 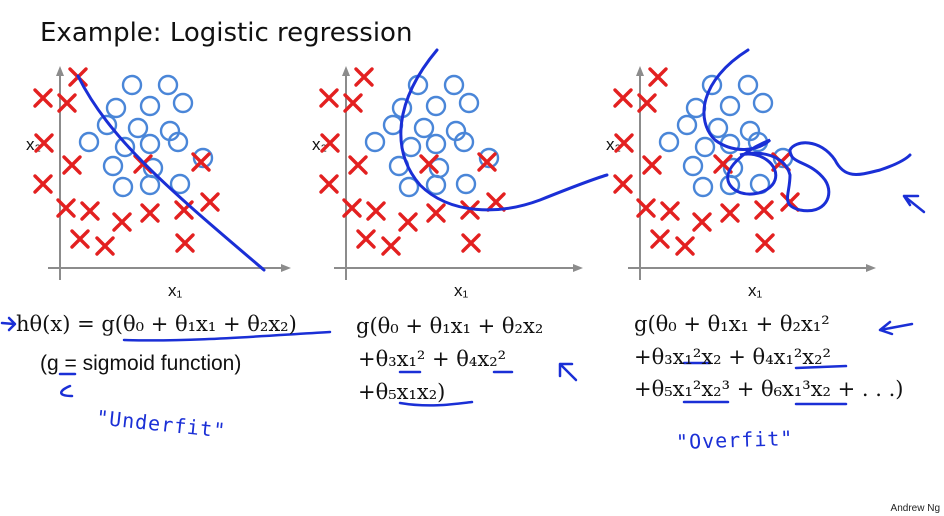 What do you see at coordinates (432, 359) in the screenshot?
I see `hypothesis-2-line-2: +θ₃x₁² + θ₄x₂²` at bounding box center [432, 359].